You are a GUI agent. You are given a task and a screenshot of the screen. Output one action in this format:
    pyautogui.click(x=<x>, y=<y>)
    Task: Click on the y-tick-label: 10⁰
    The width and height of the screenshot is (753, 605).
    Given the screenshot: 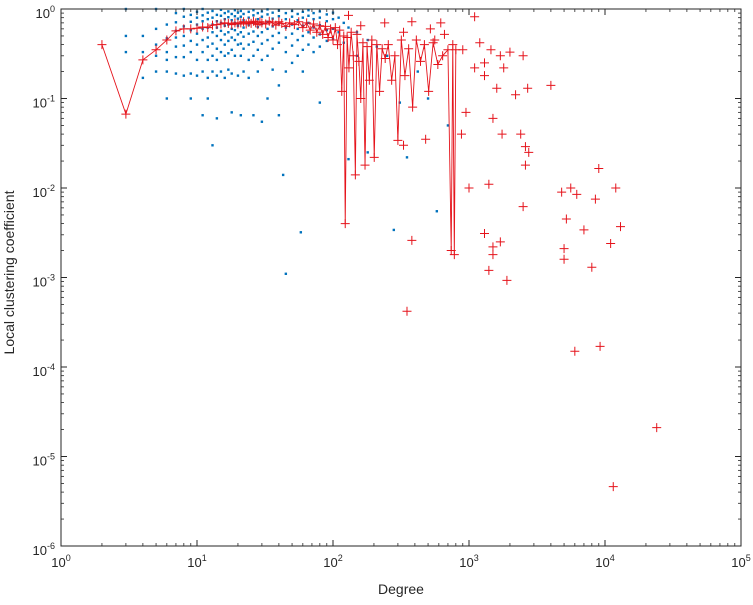 What is the action you would take?
    pyautogui.click(x=45, y=12)
    